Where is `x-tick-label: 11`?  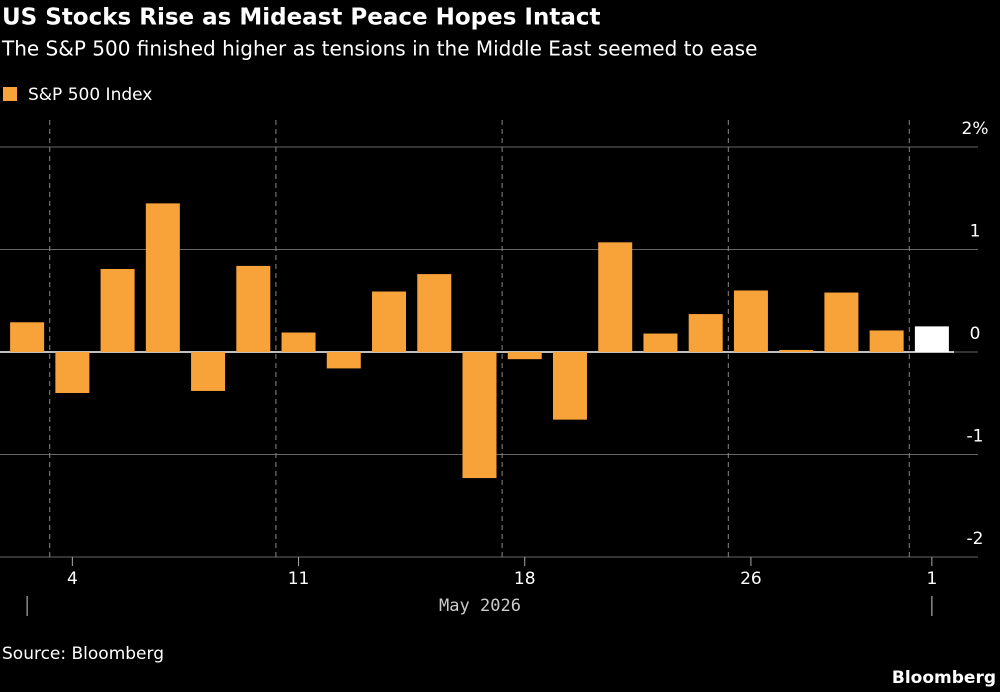
x-tick-label: 11 is located at coordinates (299, 579).